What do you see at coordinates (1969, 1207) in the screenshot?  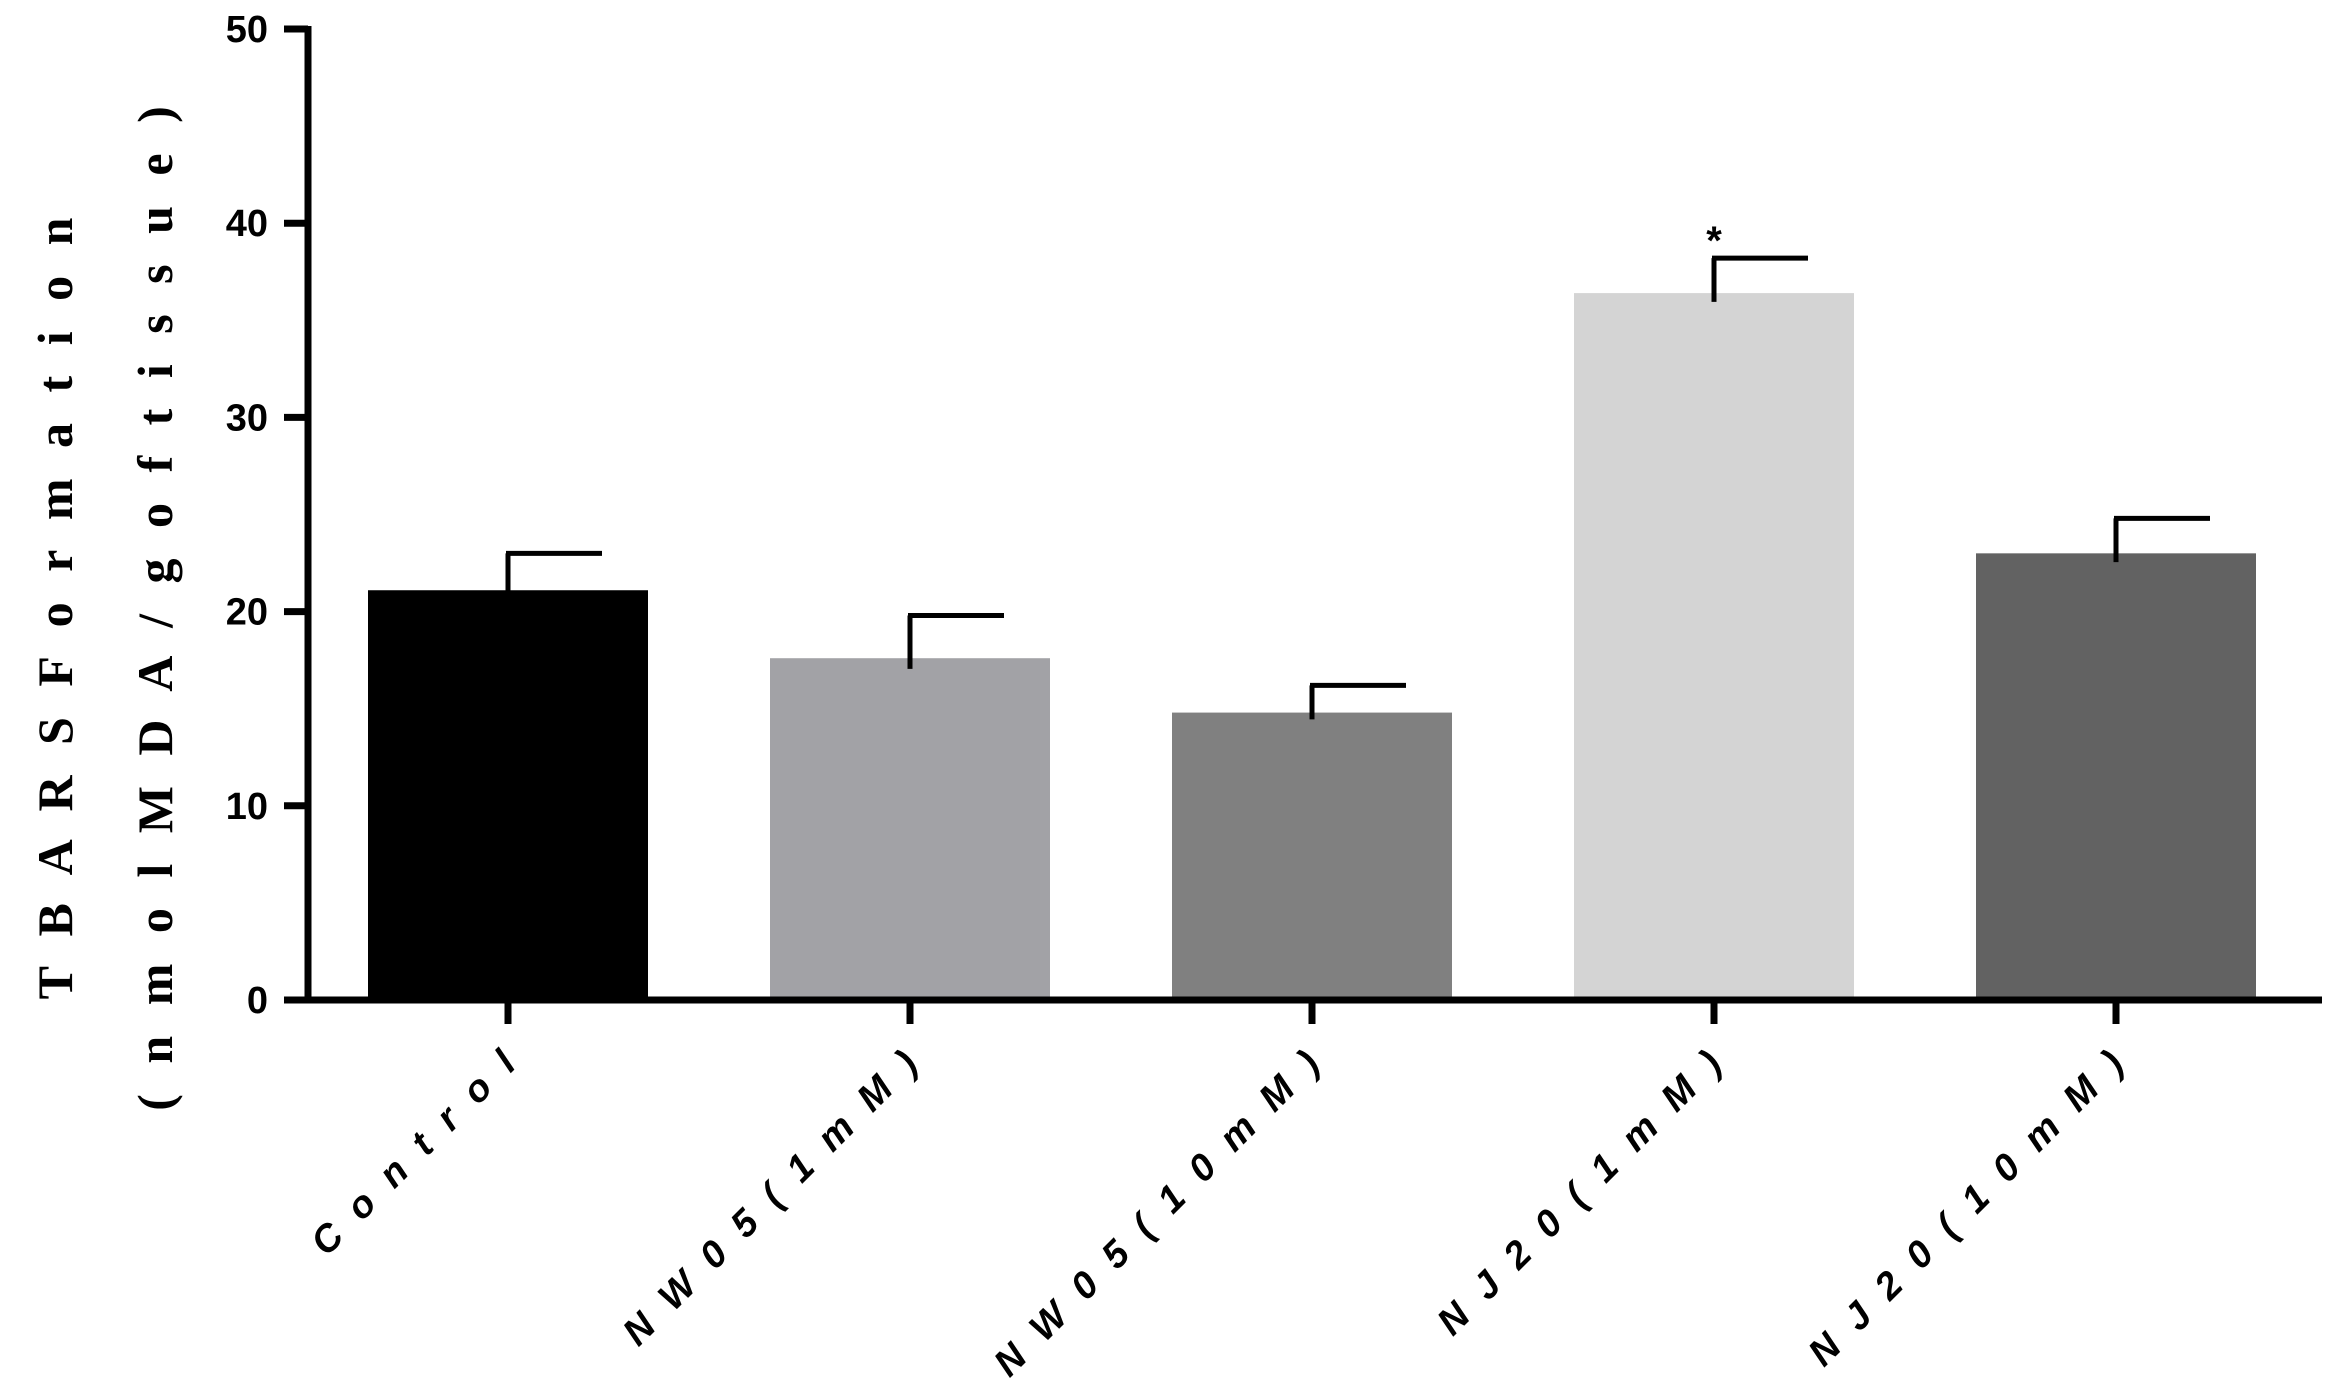 I see `x-category-label-4: N J 2 0 ( 1 0 m M )` at bounding box center [1969, 1207].